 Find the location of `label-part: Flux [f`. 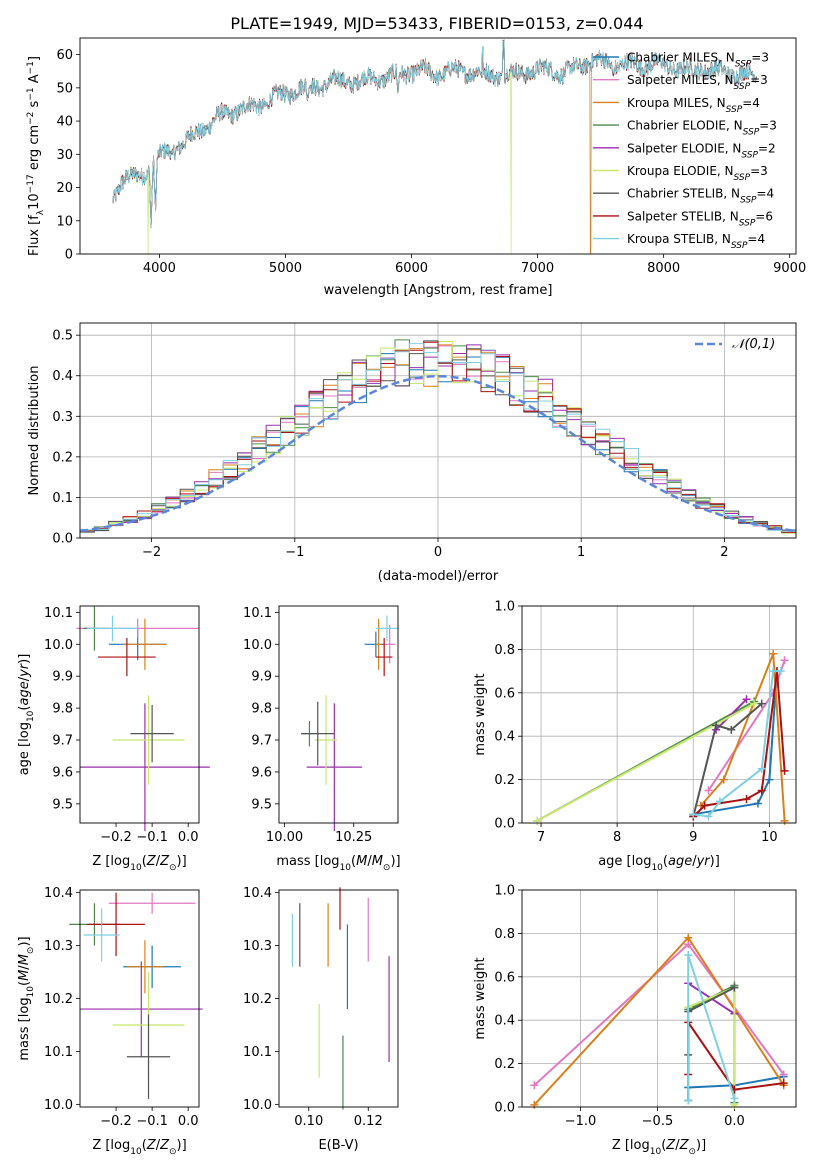

label-part: Flux [f is located at coordinates (34, 235).